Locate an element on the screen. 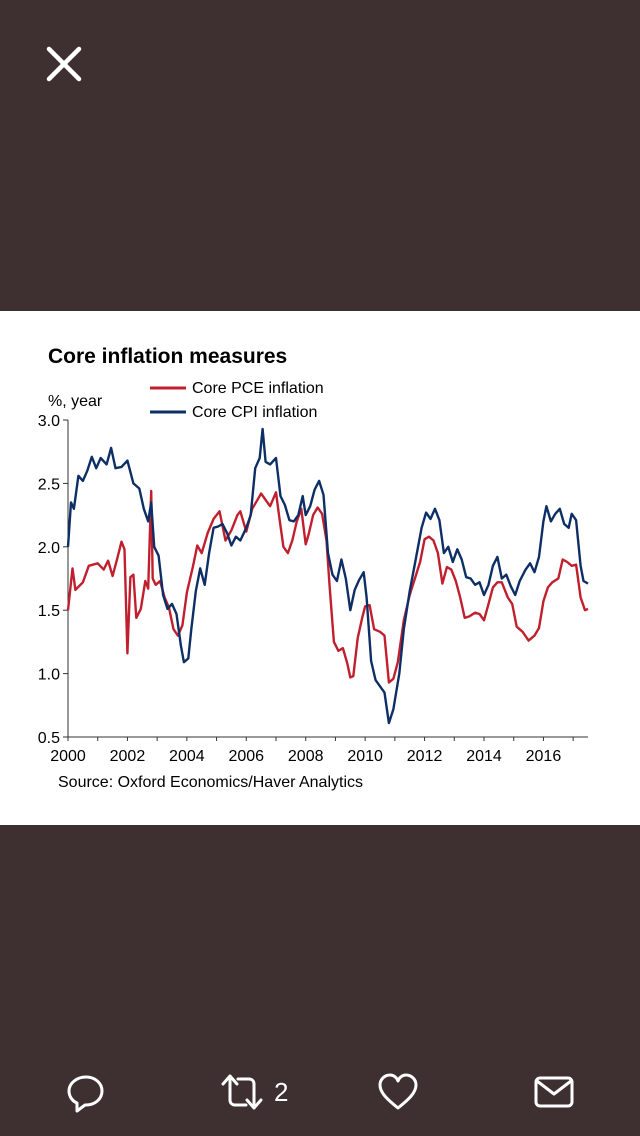 Image resolution: width=640 pixels, height=1136 pixels. reply-icon is located at coordinates (85, 1094).